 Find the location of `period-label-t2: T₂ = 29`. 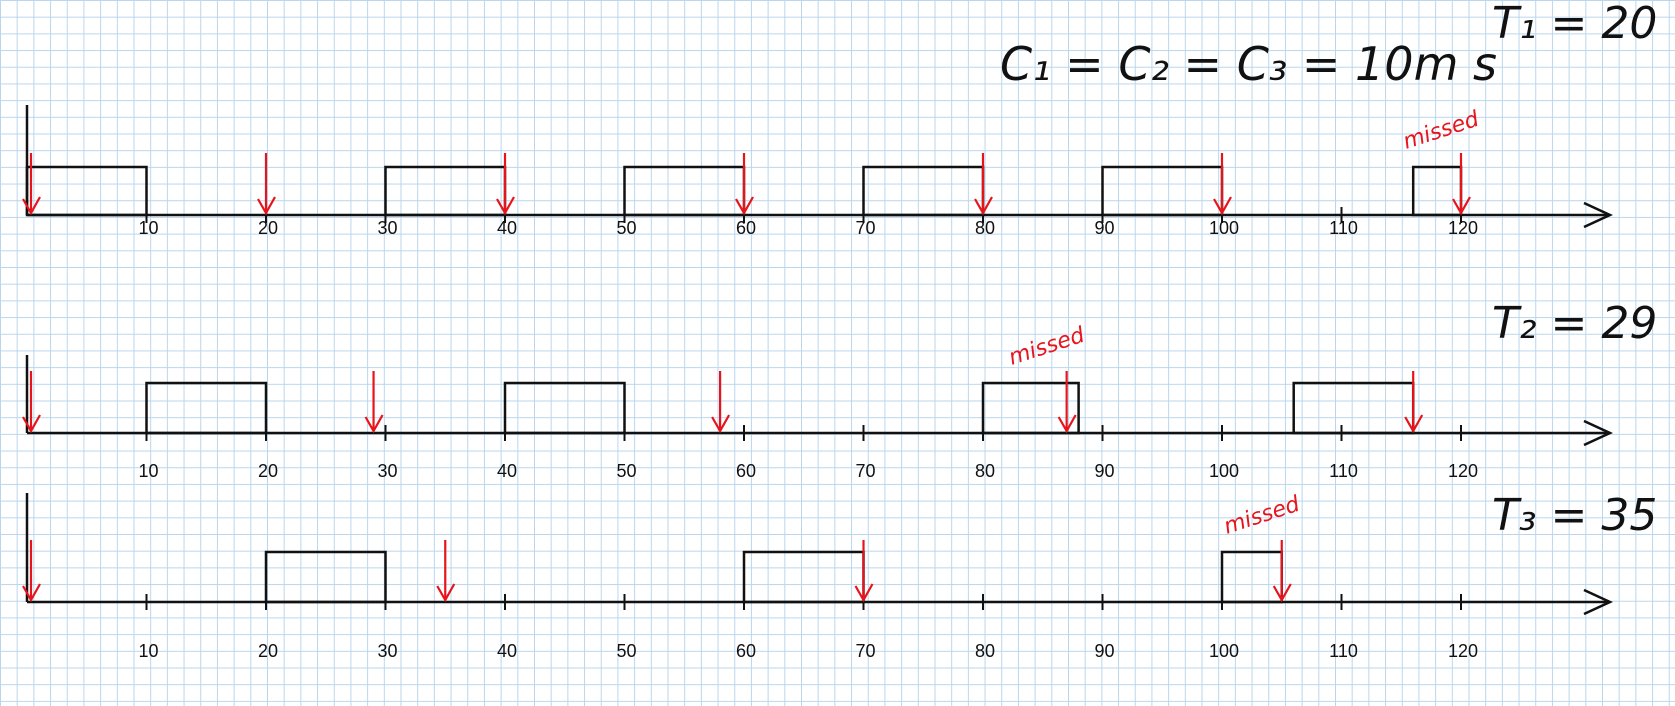

period-label-t2: T₂ = 29 is located at coordinates (1574, 323).